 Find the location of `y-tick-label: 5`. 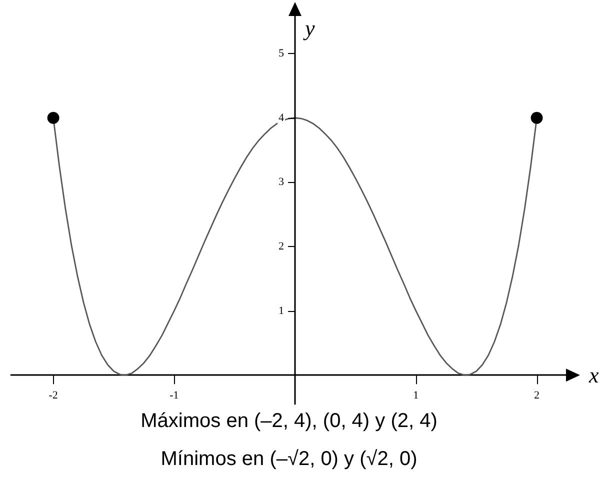

y-tick-label: 5 is located at coordinates (281, 54).